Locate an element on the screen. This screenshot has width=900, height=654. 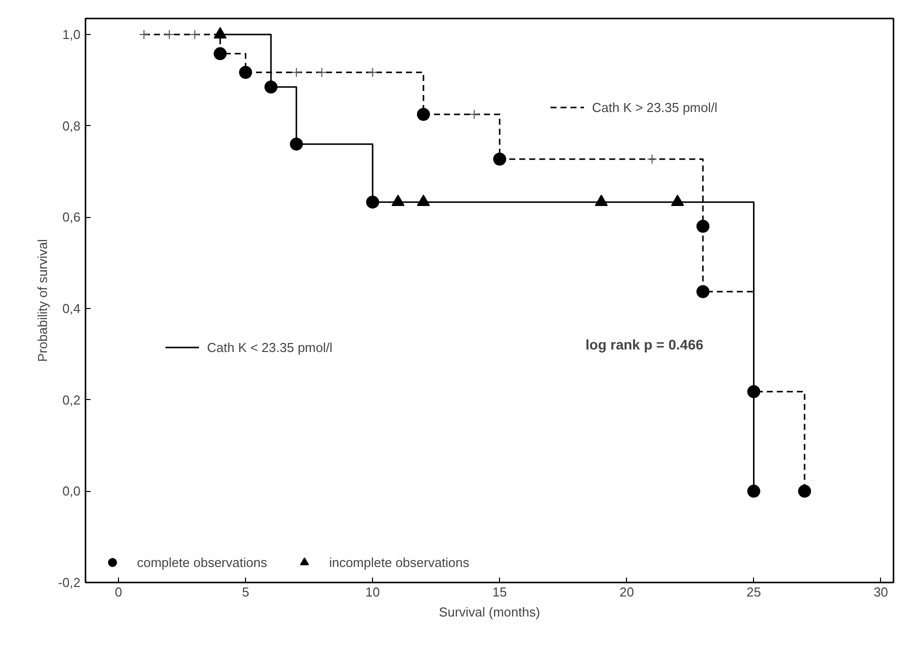
y-tick-label: -0,2 is located at coordinates (69, 582).